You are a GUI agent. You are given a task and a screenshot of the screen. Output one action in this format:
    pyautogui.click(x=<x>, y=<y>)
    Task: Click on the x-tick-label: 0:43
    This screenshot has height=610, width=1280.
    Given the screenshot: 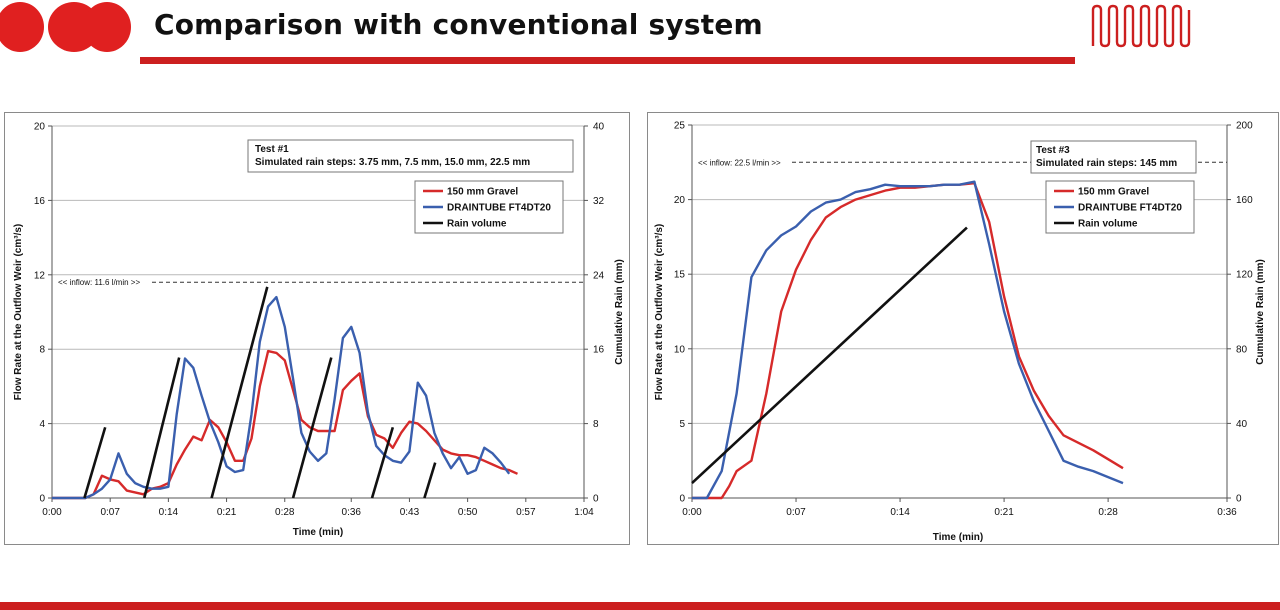 What is the action you would take?
    pyautogui.click(x=410, y=512)
    